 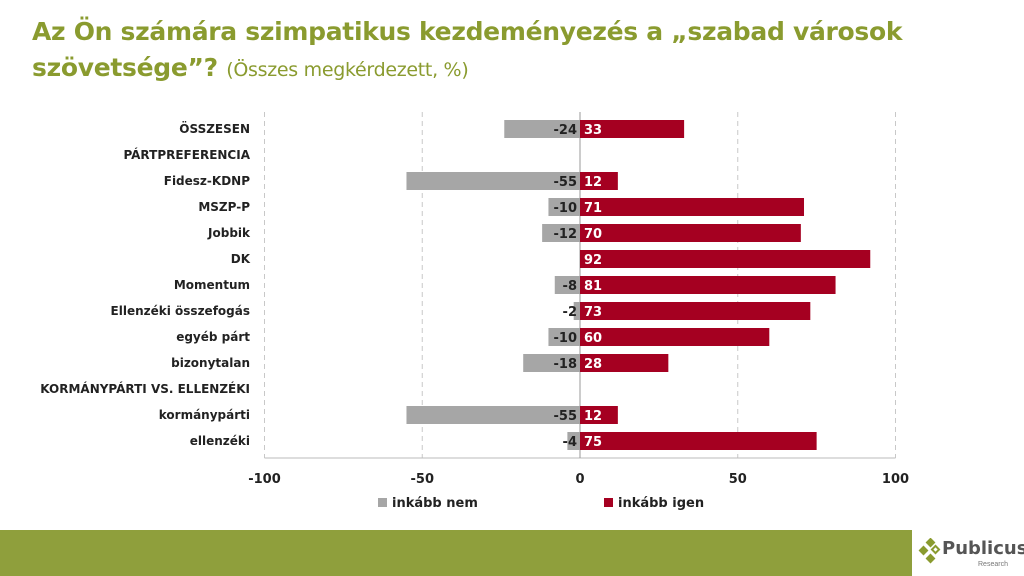 What do you see at coordinates (738, 479) in the screenshot?
I see `x-tick-label: 50` at bounding box center [738, 479].